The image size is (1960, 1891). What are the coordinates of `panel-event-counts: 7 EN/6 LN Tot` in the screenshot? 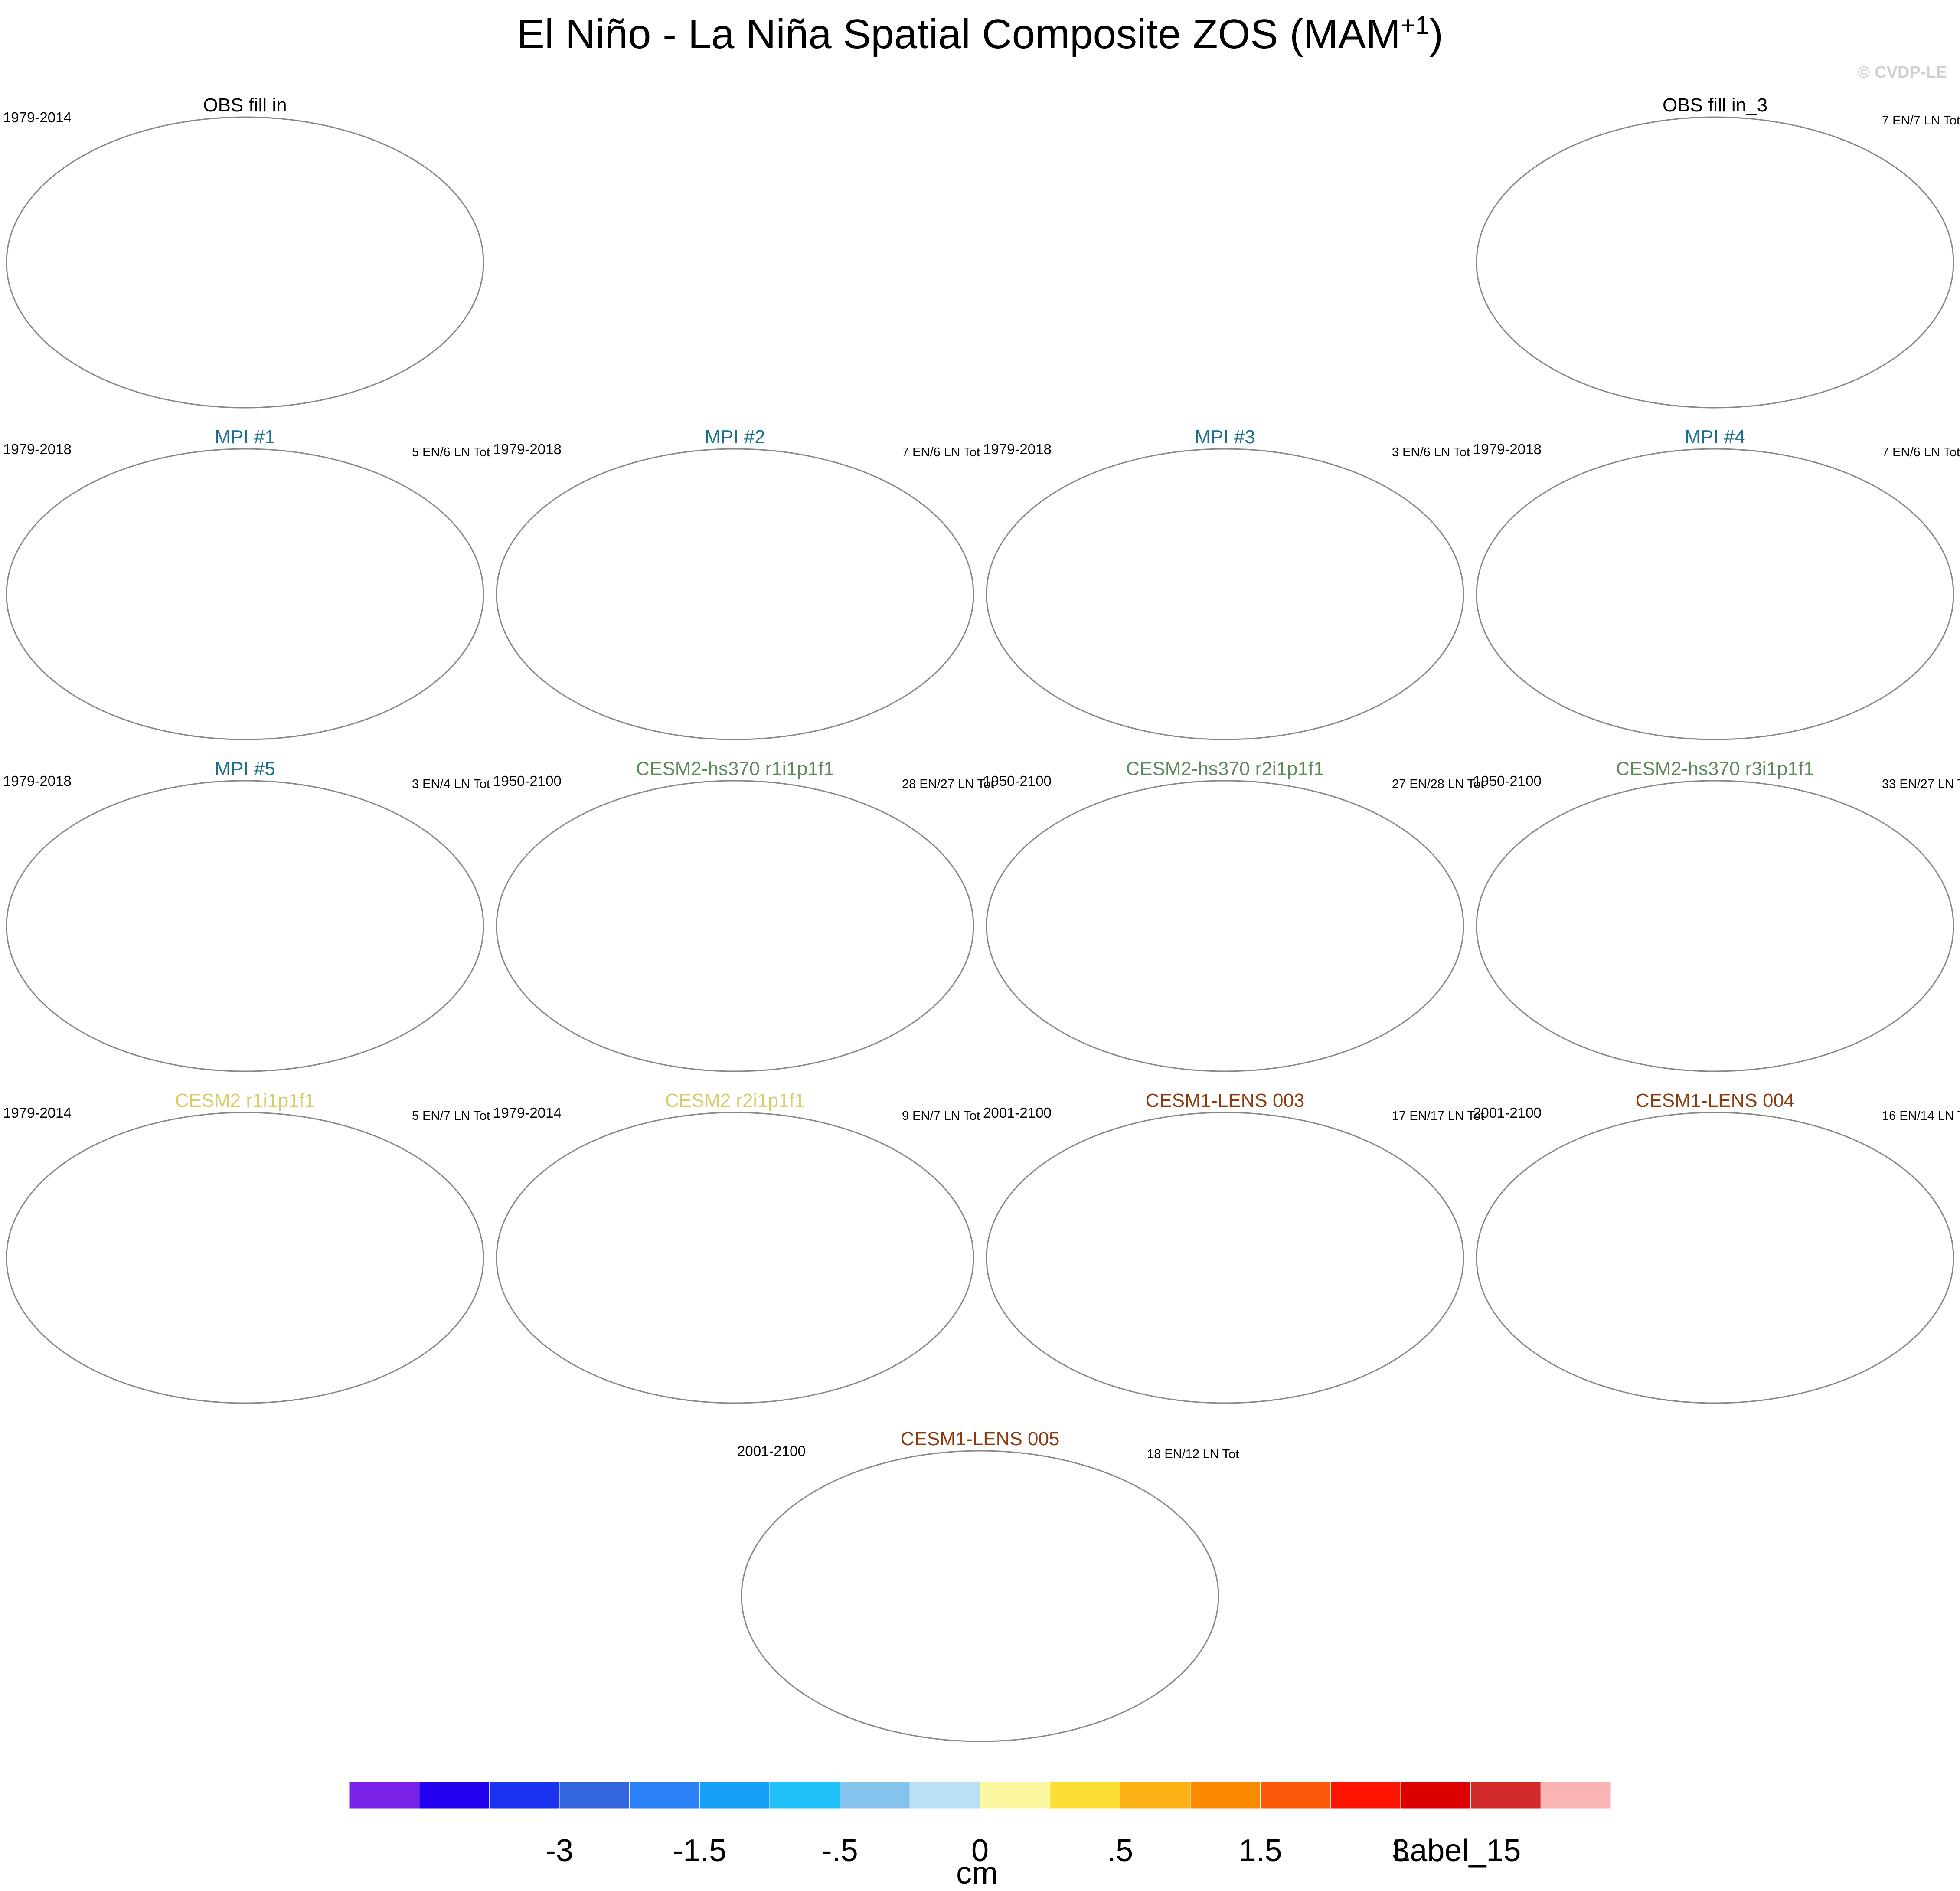 It's located at (1921, 452).